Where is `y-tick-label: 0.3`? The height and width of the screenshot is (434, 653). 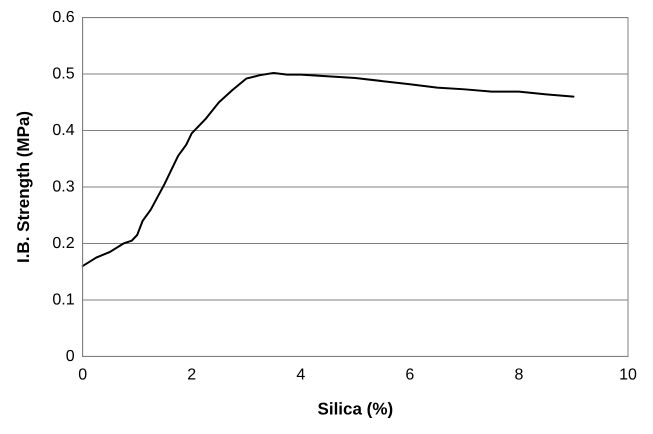
y-tick-label: 0.3 is located at coordinates (63, 187).